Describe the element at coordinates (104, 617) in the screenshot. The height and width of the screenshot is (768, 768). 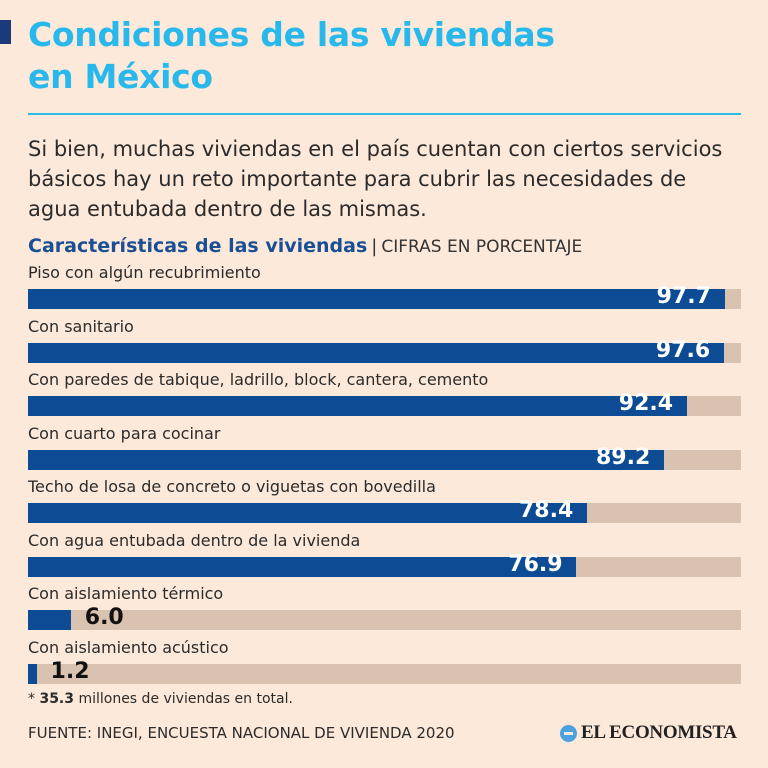
I see `bar-value-label: 6.0` at that location.